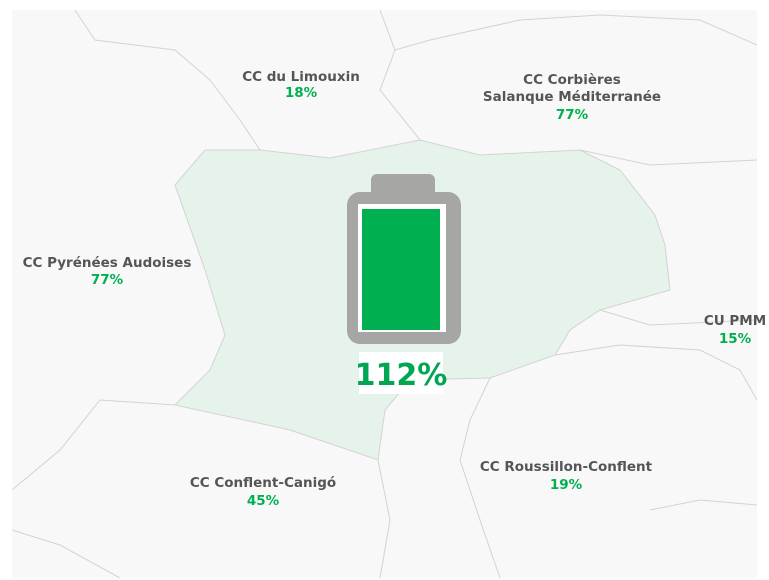 The height and width of the screenshot is (580, 769). Describe the element at coordinates (107, 263) in the screenshot. I see `region-name: CC Pyrénées Audoises` at that location.